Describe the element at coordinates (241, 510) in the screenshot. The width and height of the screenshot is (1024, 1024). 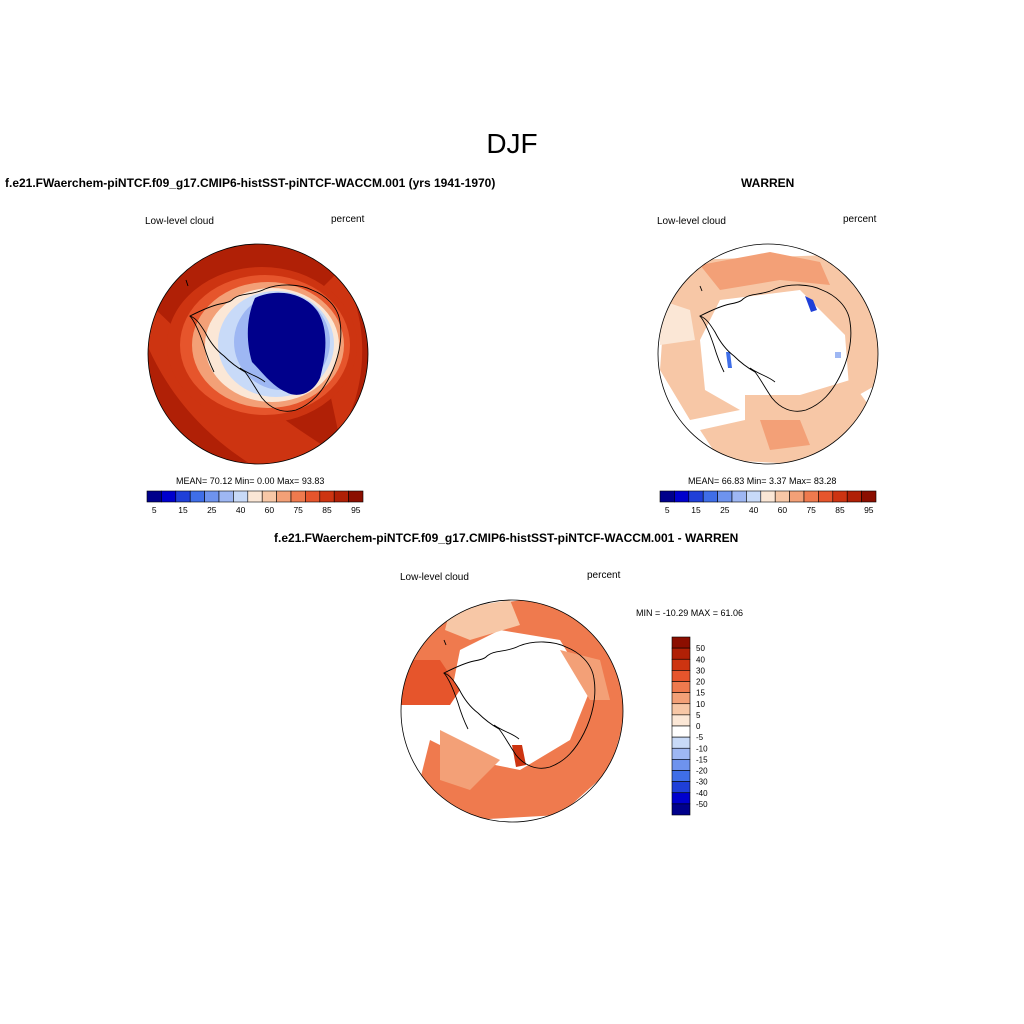
I see `panel1-colorbar-tick-label: 40` at that location.